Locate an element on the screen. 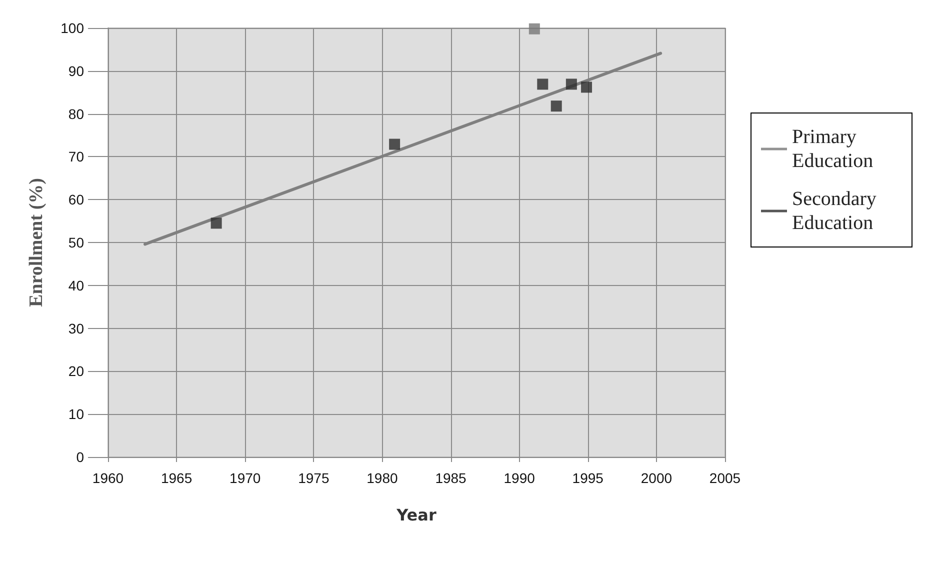 This screenshot has width=928, height=568. y-tick-label: 90 is located at coordinates (76, 70).